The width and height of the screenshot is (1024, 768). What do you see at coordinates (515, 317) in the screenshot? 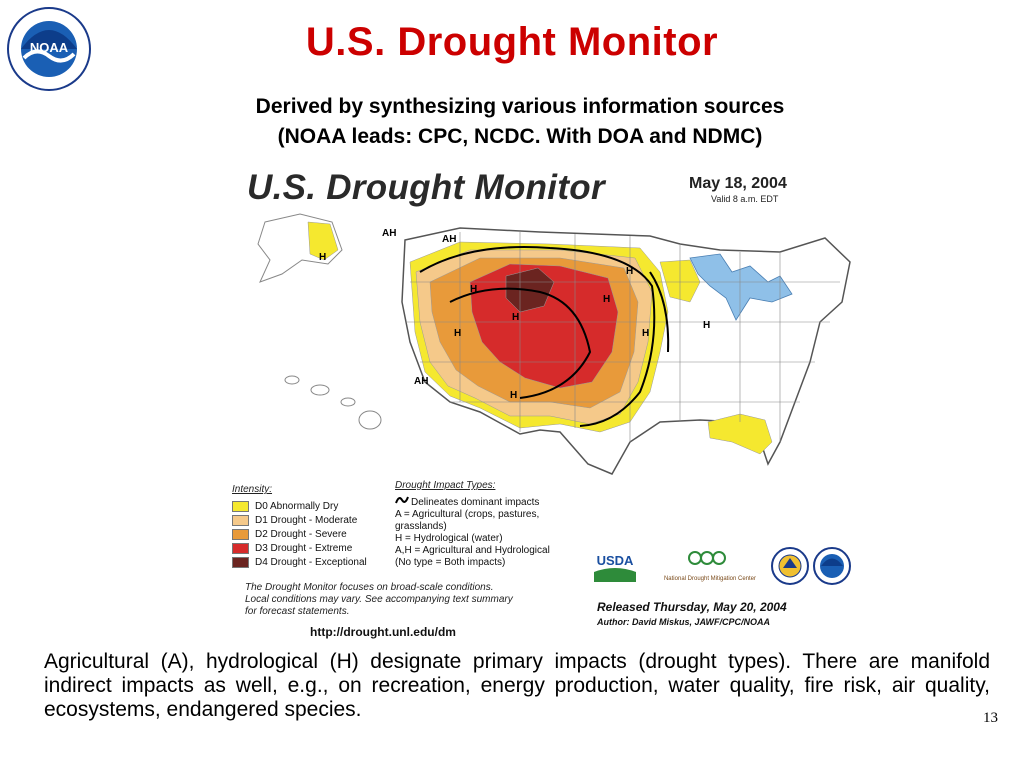
I see `label-h-5: H` at bounding box center [515, 317].